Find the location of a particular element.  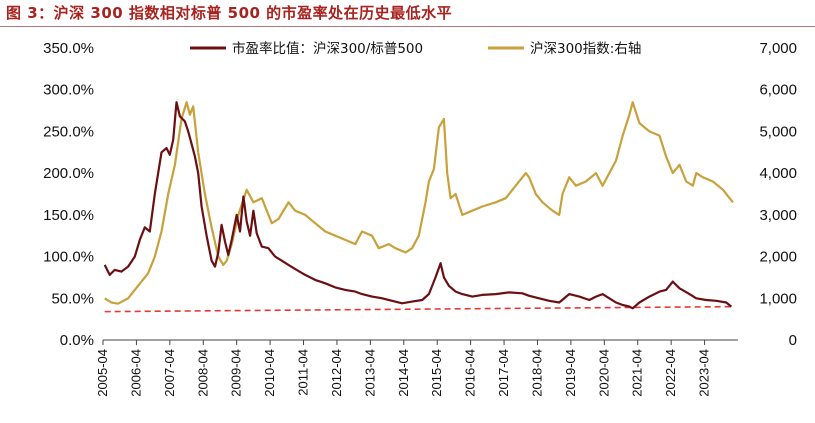

legend: 市盈率比值：沪深300/标普500 沪深300指数:右轴 is located at coordinates (415, 48).